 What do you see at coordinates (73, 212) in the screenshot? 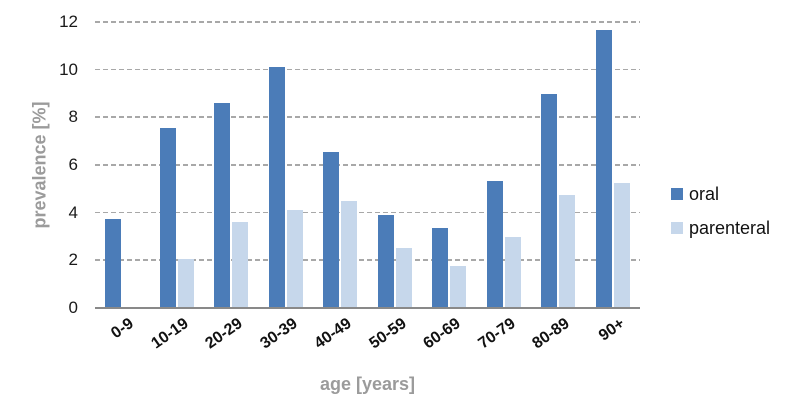
I see `y-tick-label-4: 4` at bounding box center [73, 212].